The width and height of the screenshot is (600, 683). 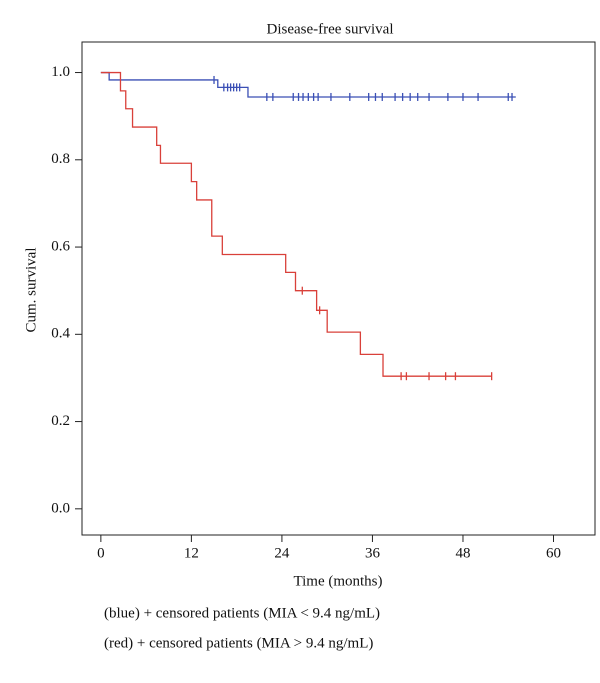 What do you see at coordinates (60, 72) in the screenshot?
I see `y-tick-label: 1.0` at bounding box center [60, 72].